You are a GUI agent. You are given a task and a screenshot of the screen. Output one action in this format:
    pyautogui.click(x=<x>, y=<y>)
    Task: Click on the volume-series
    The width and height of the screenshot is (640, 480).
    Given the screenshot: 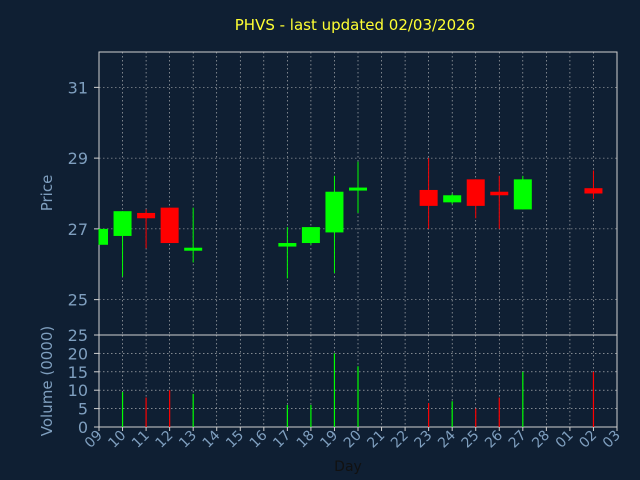 What is the action you would take?
    pyautogui.click(x=358, y=390)
    